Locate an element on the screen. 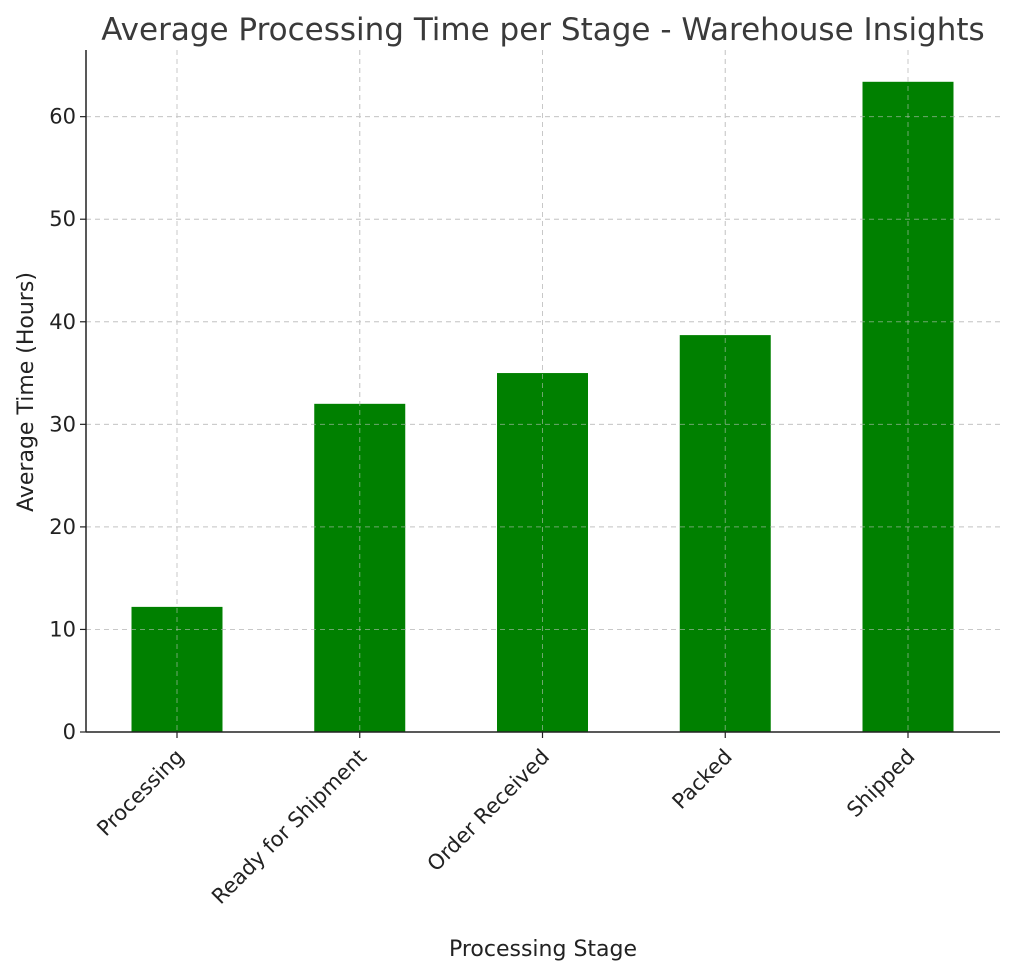  bar-shipped is located at coordinates (908, 406).